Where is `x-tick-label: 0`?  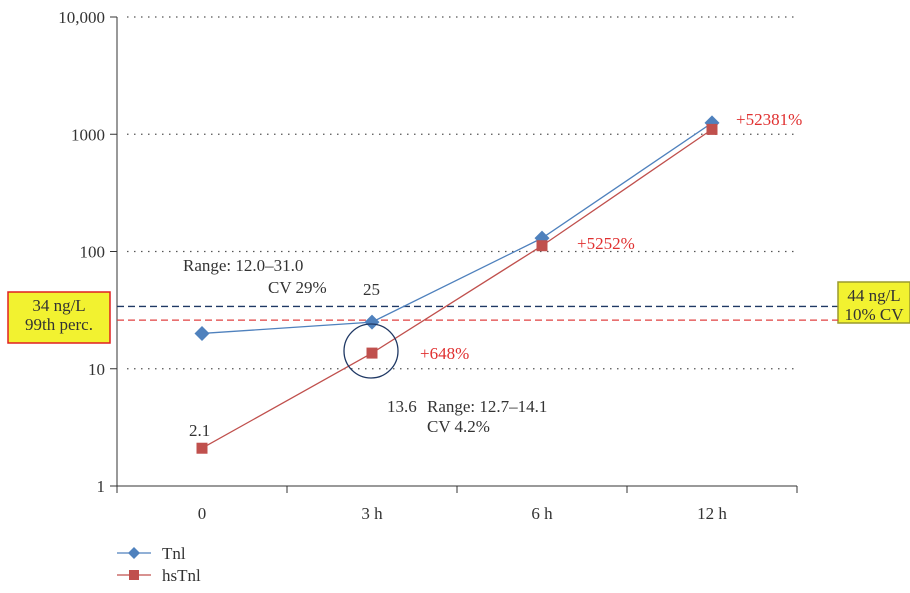 x-tick-label: 0 is located at coordinates (202, 513).